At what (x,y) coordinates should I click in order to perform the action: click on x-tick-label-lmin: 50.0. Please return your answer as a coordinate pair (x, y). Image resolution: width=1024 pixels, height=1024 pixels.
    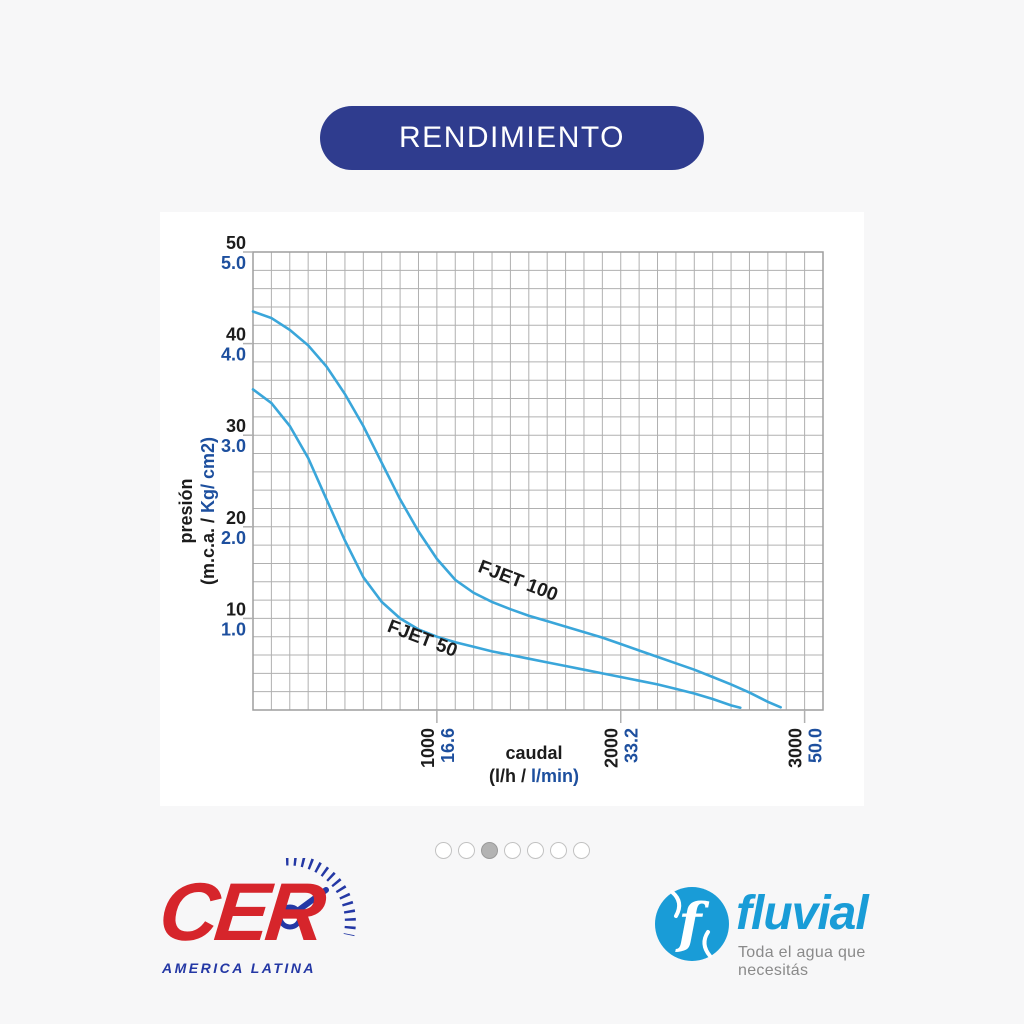
    Looking at the image, I should click on (816, 745).